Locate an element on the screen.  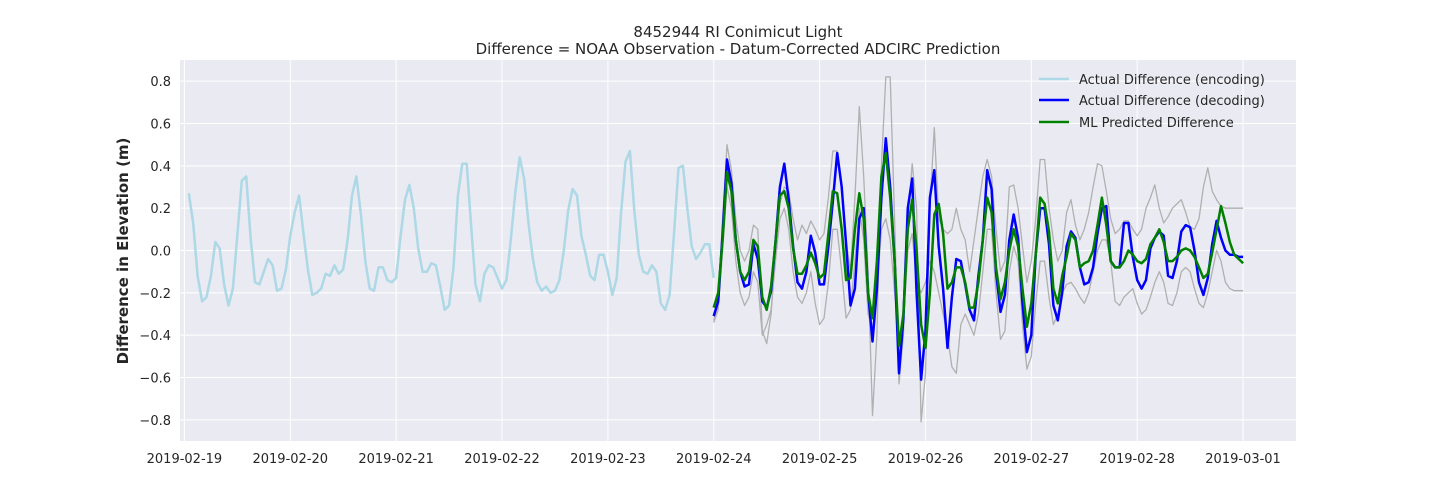
legend-label-decoding: Actual Difference (decoding) is located at coordinates (1172, 101).